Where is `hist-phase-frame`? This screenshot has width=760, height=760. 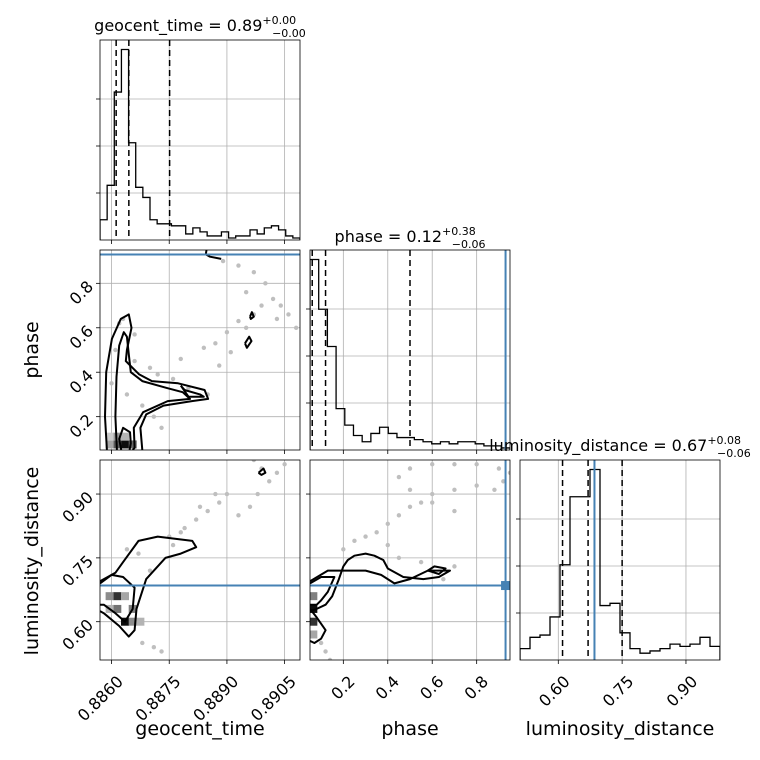 hist-phase-frame is located at coordinates (410, 350).